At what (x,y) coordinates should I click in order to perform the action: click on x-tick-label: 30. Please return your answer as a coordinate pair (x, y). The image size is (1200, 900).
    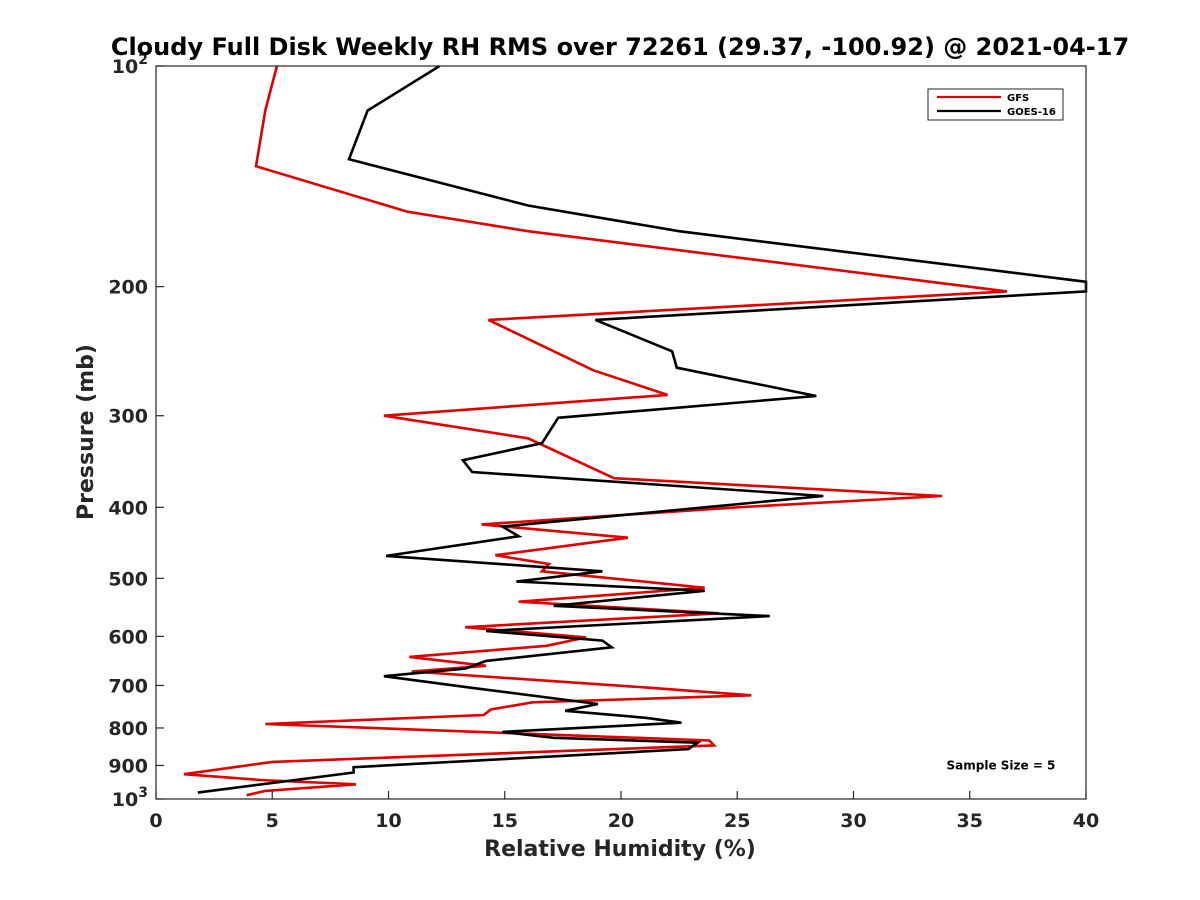
    Looking at the image, I should click on (853, 821).